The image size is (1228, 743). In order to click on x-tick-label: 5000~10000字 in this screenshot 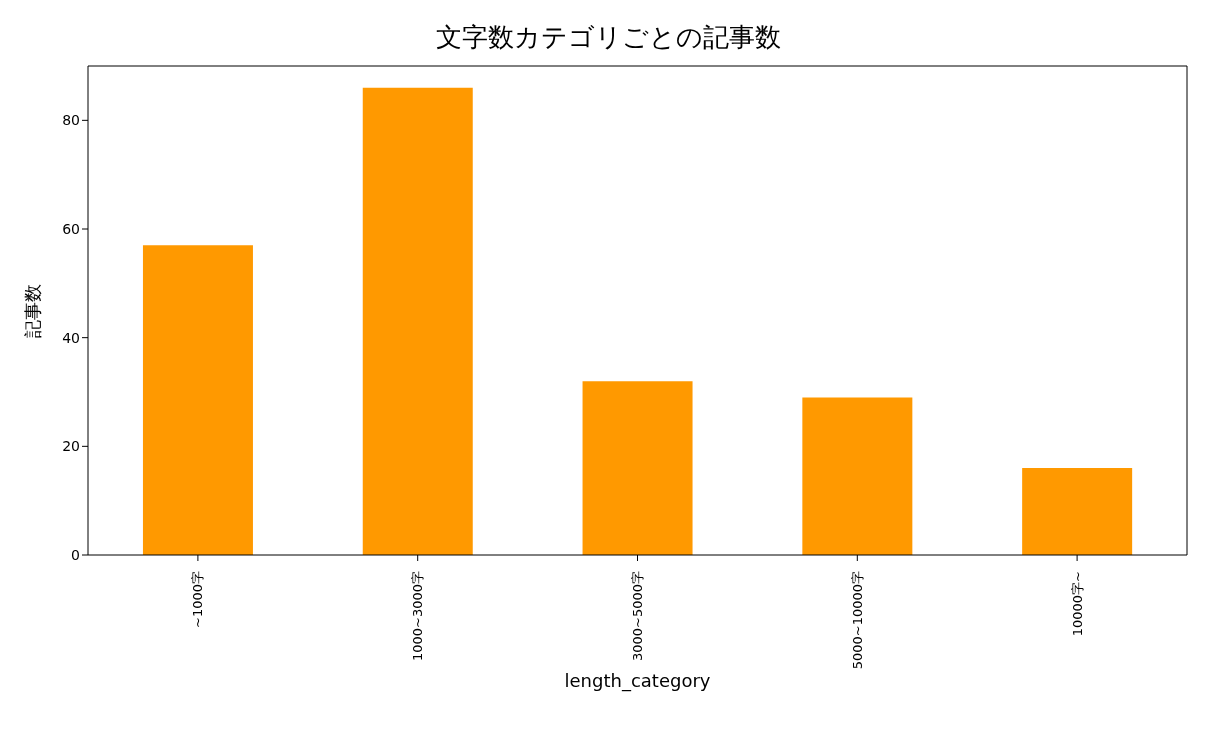, I will do `click(857, 620)`.